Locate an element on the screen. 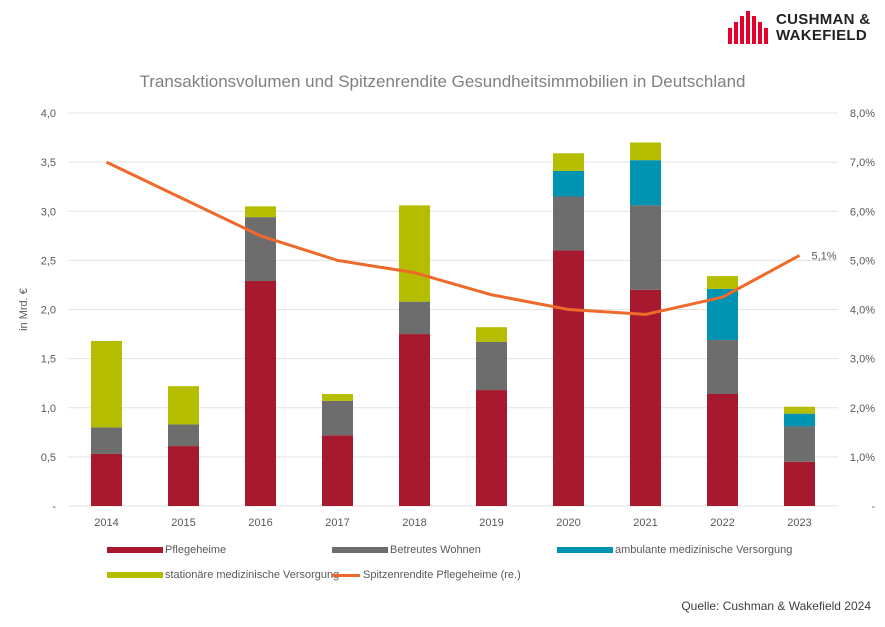  brand-line-2: WAKEFIELD is located at coordinates (822, 35).